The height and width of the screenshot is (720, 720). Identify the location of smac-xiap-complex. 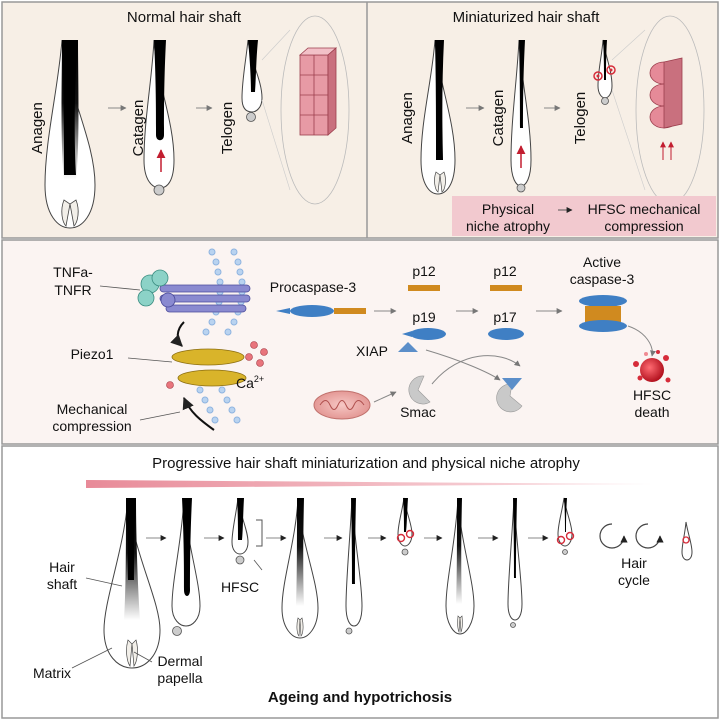
(509, 395).